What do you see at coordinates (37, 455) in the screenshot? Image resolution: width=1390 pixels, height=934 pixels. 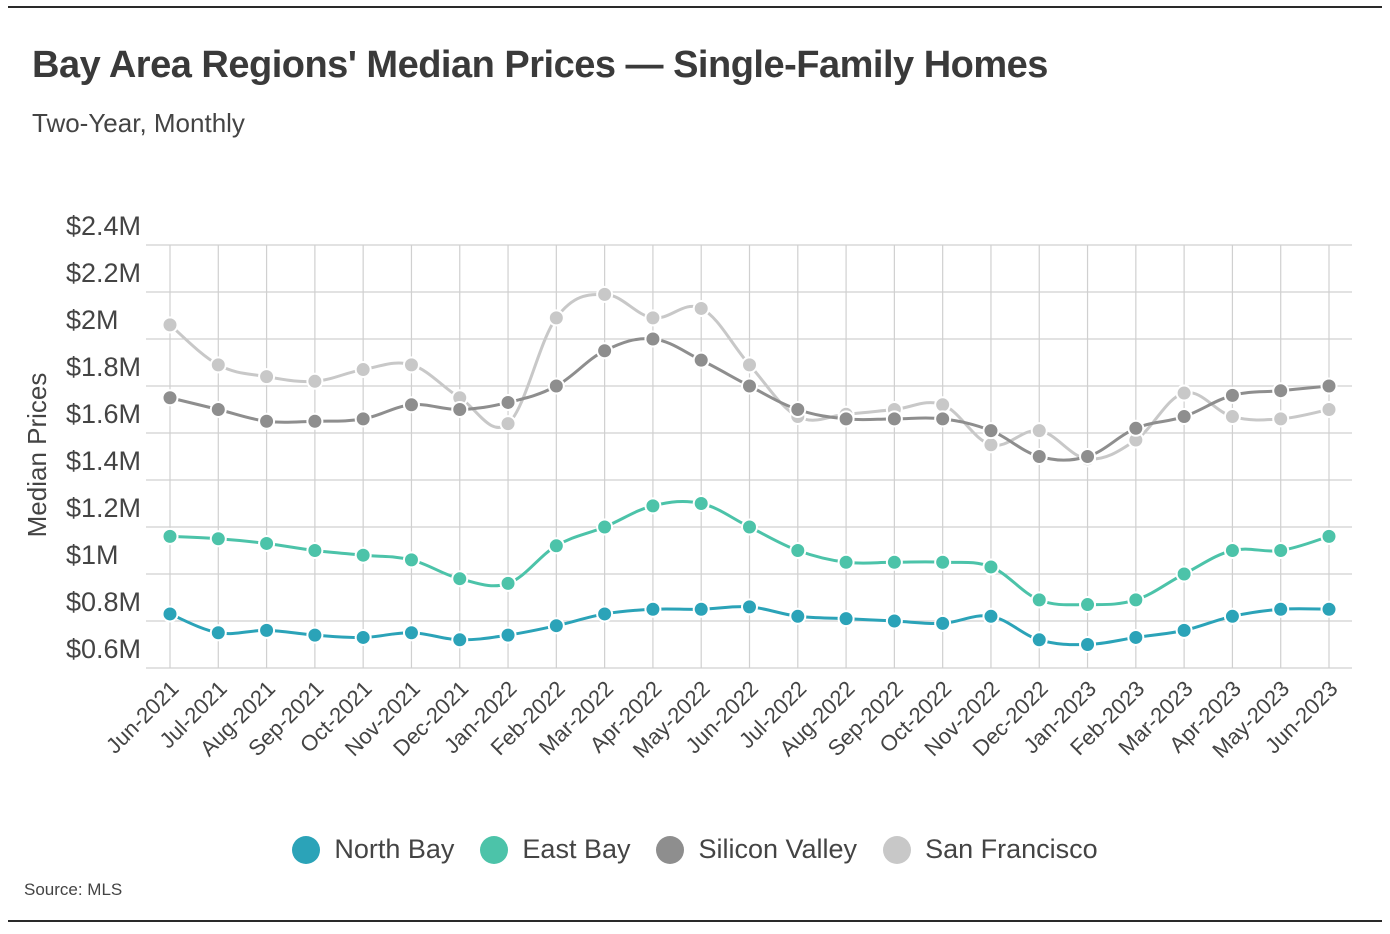 I see `y-axis-label: Median Prices` at bounding box center [37, 455].